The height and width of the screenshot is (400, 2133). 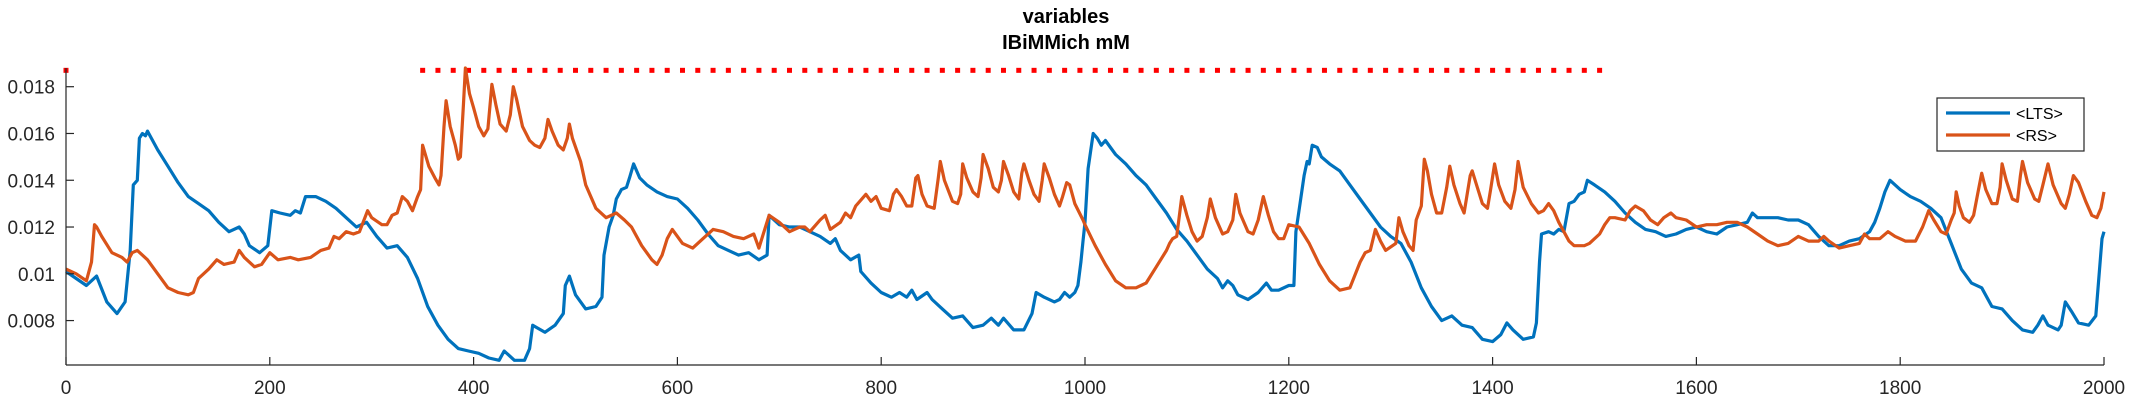 I want to click on x-tick-label: 1000, so click(x=1085, y=388).